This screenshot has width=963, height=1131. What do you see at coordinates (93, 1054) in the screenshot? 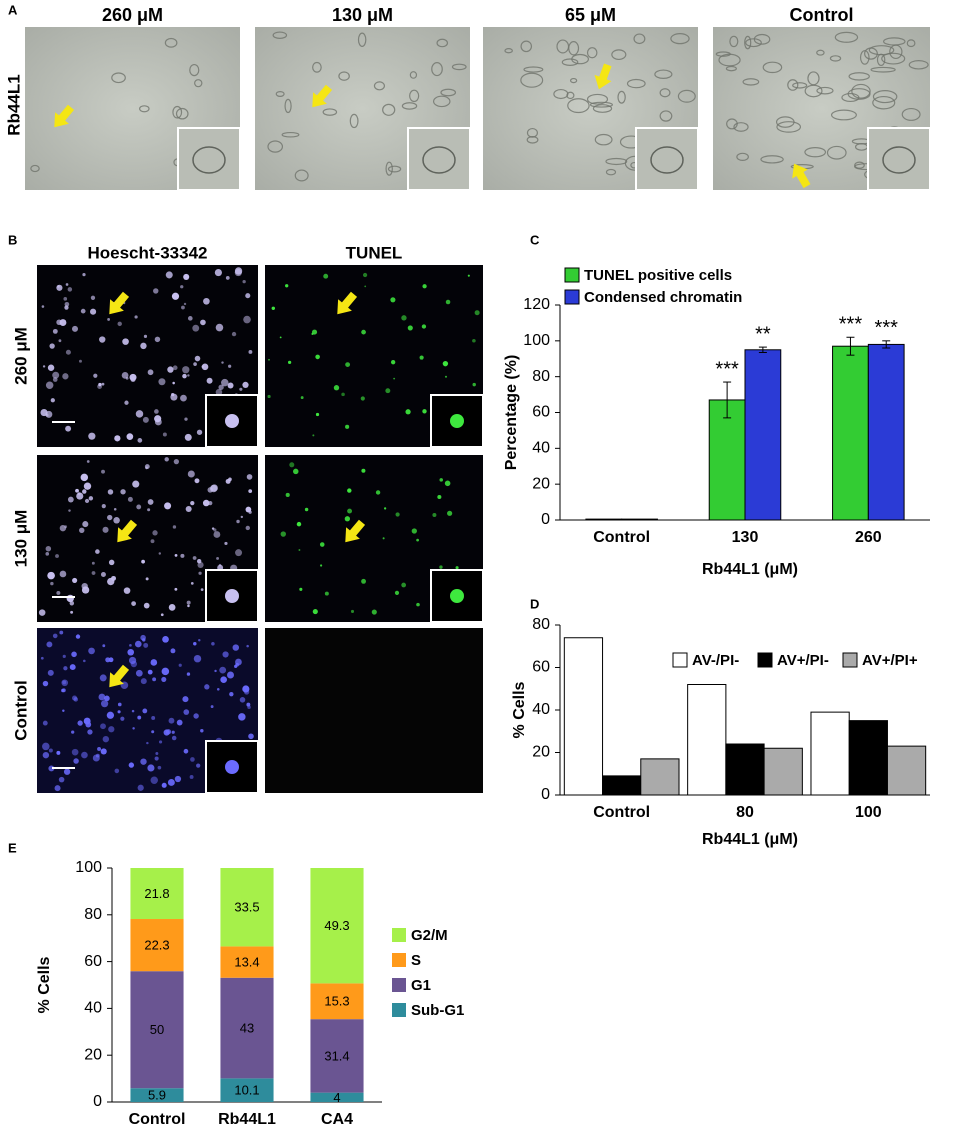
I see `y-tick-label: 20` at bounding box center [93, 1054].